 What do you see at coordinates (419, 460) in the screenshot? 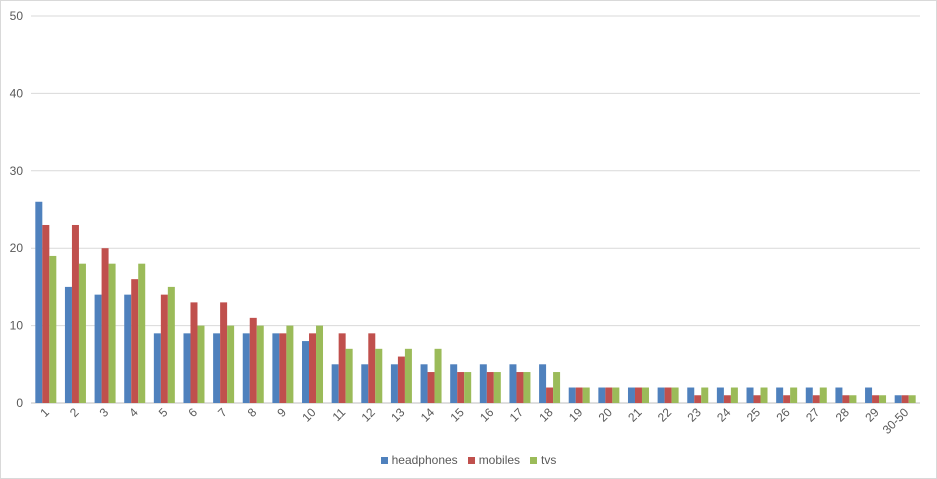
I see `legend-item-headphones: headphones` at bounding box center [419, 460].